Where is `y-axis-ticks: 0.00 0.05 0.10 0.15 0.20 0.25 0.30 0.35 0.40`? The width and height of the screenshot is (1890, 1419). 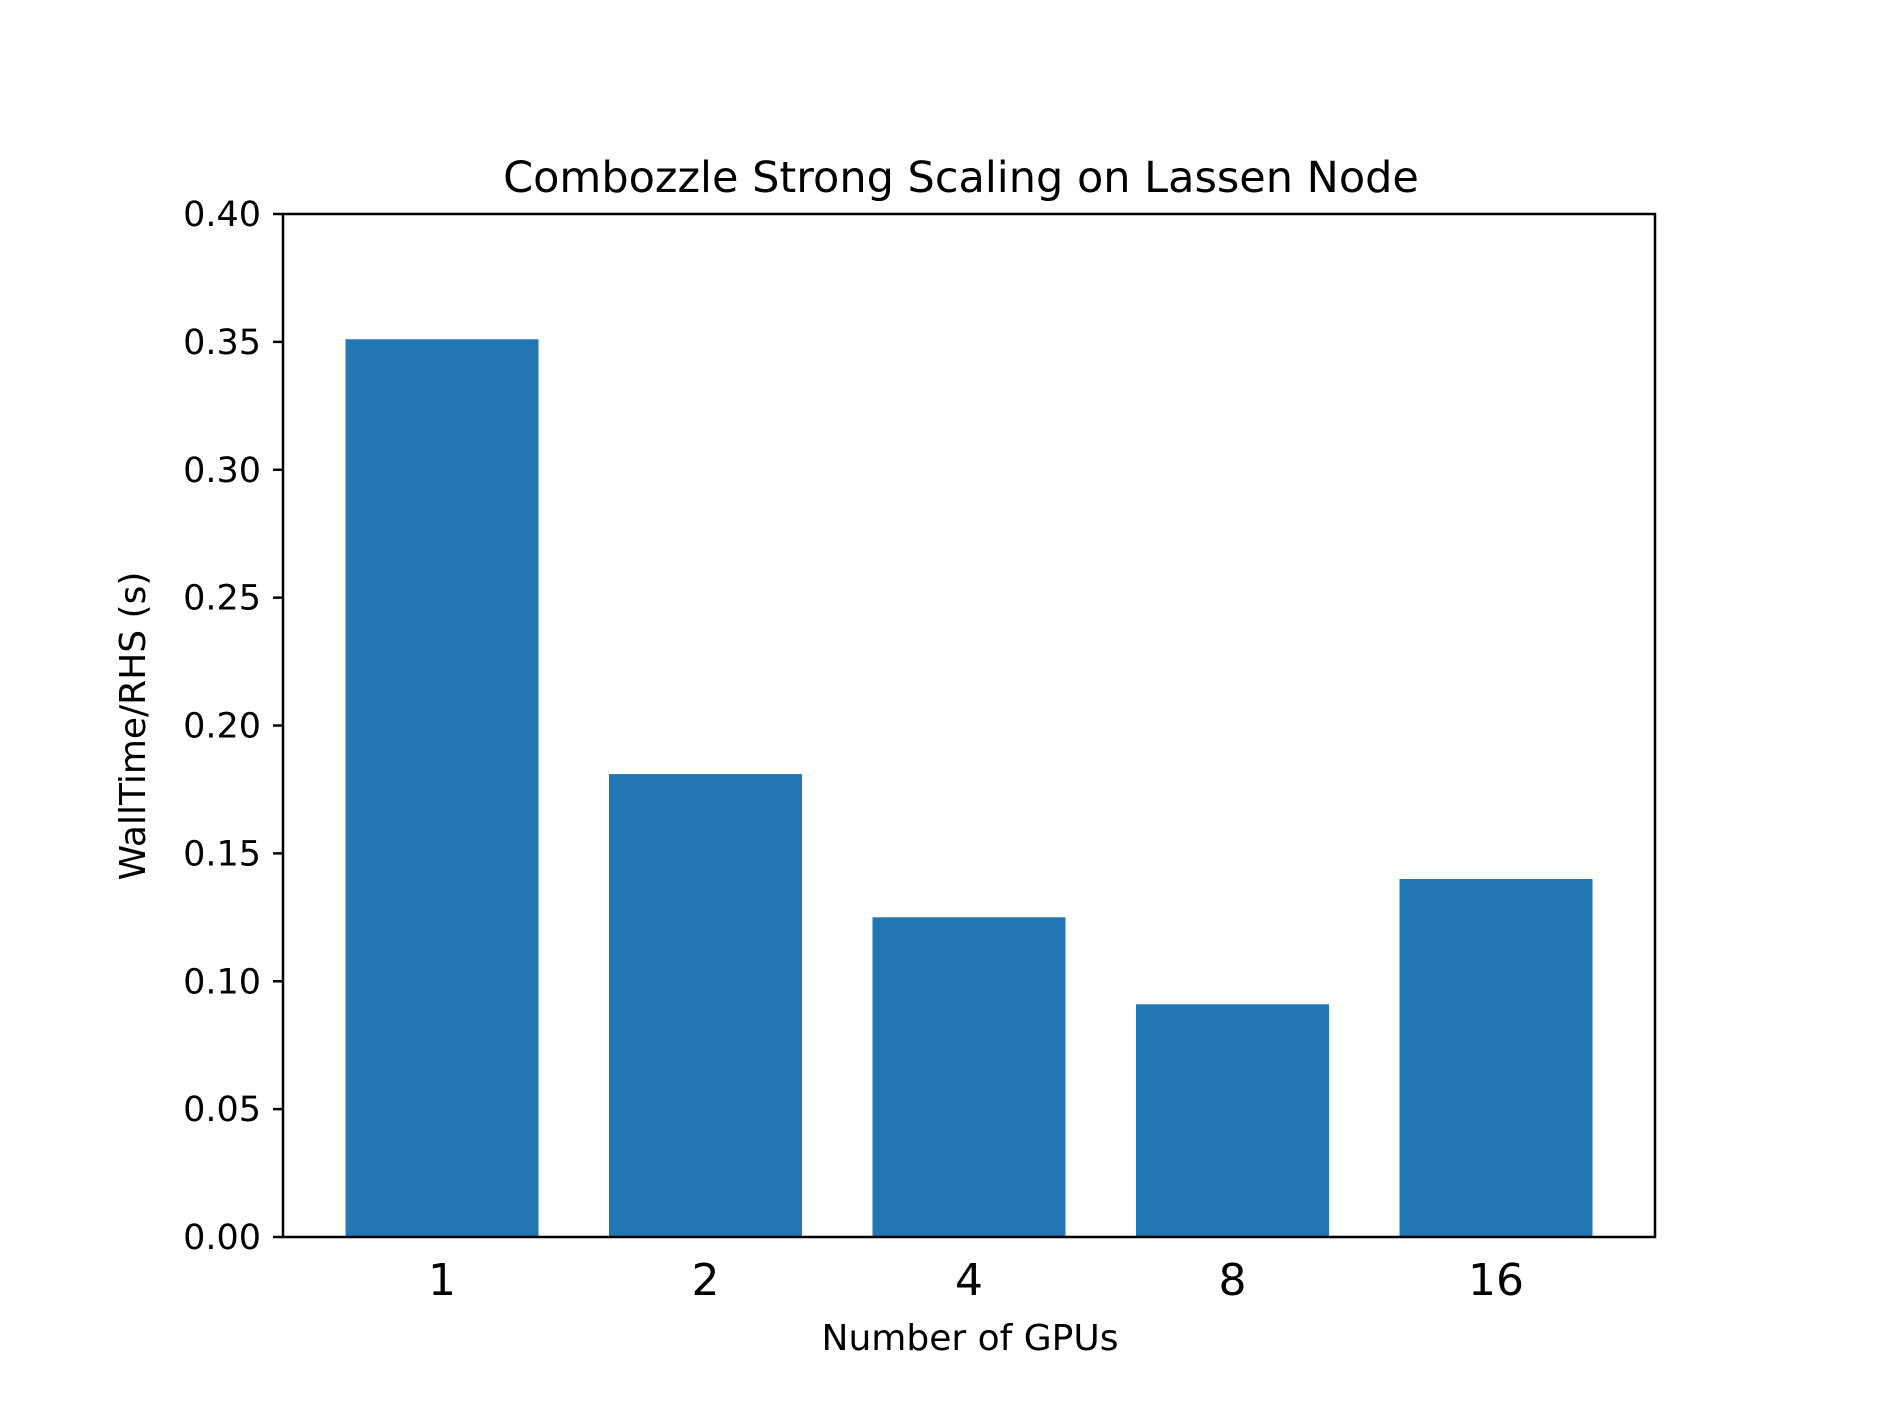 y-axis-ticks: 0.00 0.05 0.10 0.15 0.20 0.25 0.30 0.35 0.40 is located at coordinates (233, 726).